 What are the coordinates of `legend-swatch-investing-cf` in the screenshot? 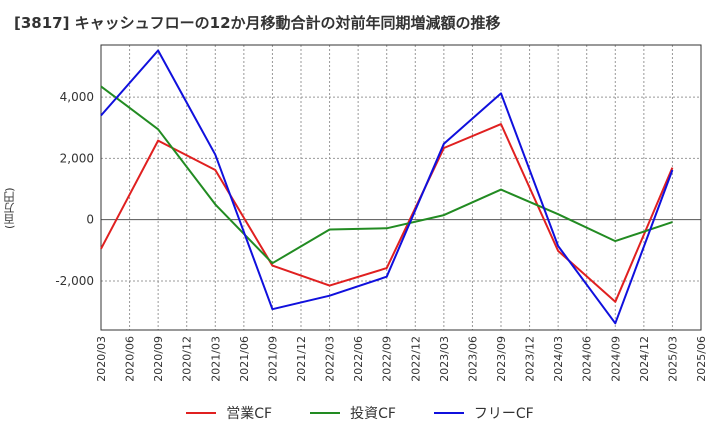 It's located at (325, 413).